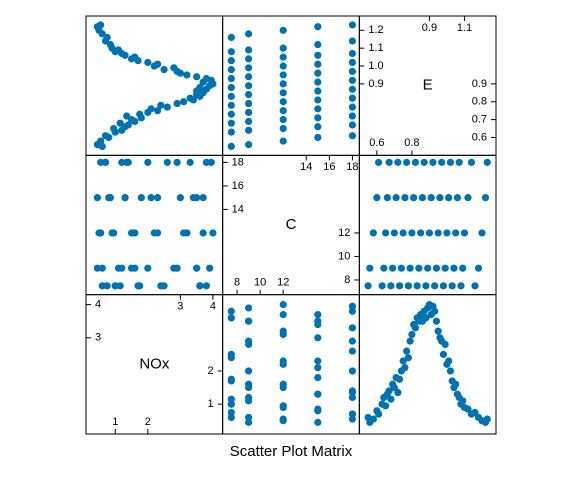 Image resolution: width=576 pixels, height=485 pixels. What do you see at coordinates (291, 451) in the screenshot?
I see `chart-title: Scatter Plot Matrix` at bounding box center [291, 451].